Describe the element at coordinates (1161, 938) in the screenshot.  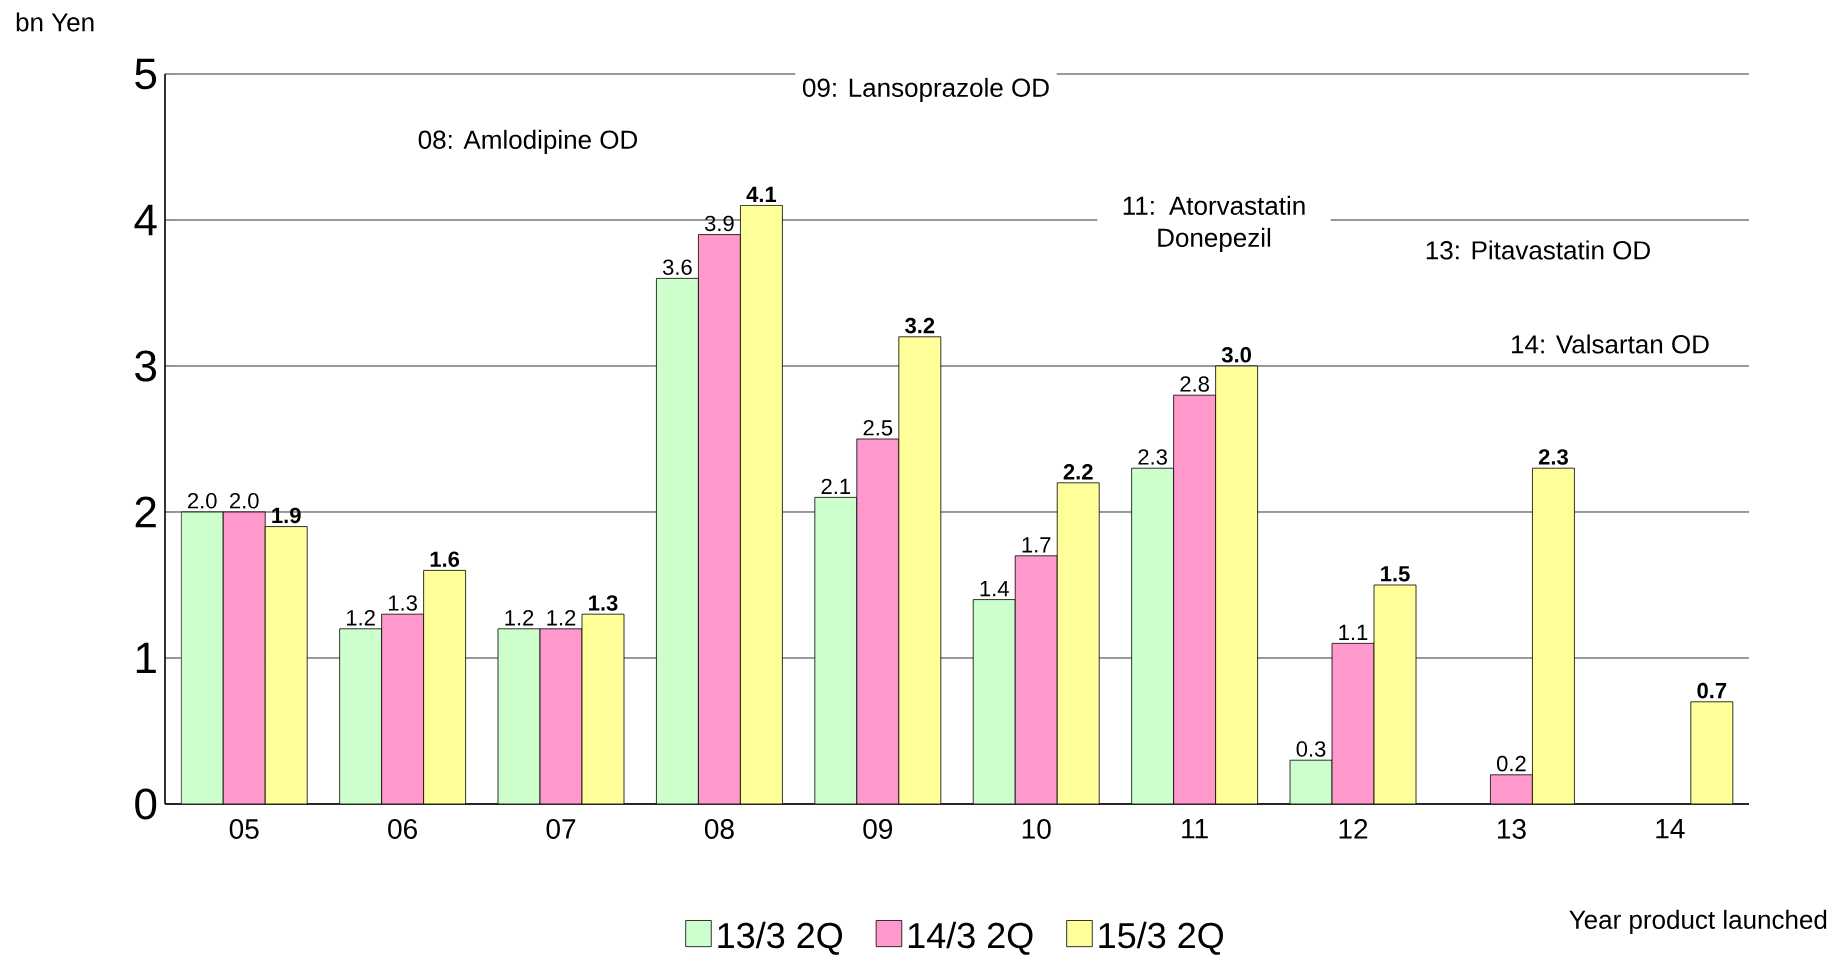
I see `legend-label: 15/3 2Q` at that location.